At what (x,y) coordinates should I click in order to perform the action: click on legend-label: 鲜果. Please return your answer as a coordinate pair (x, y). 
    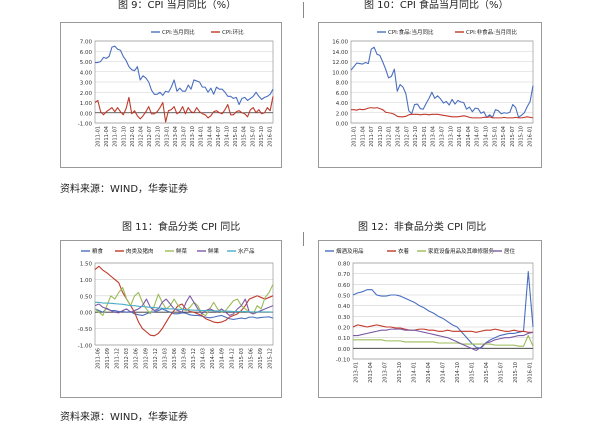
    Looking at the image, I should click on (214, 251).